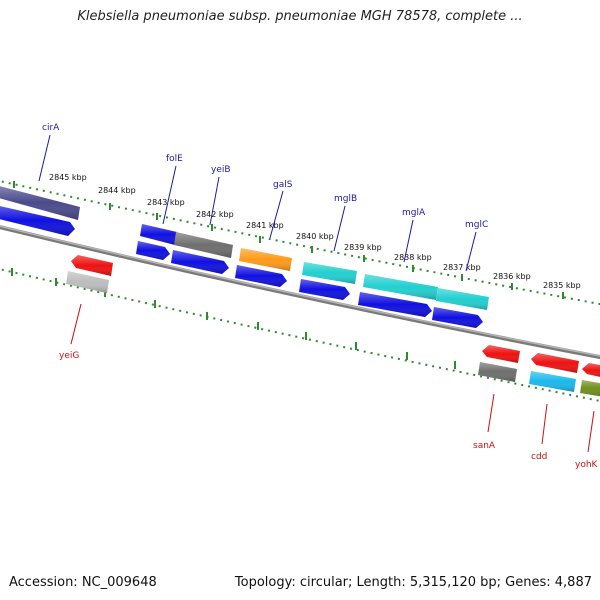 This screenshot has height=600, width=600. I want to click on gene-label-cdd: cdd, so click(539, 457).